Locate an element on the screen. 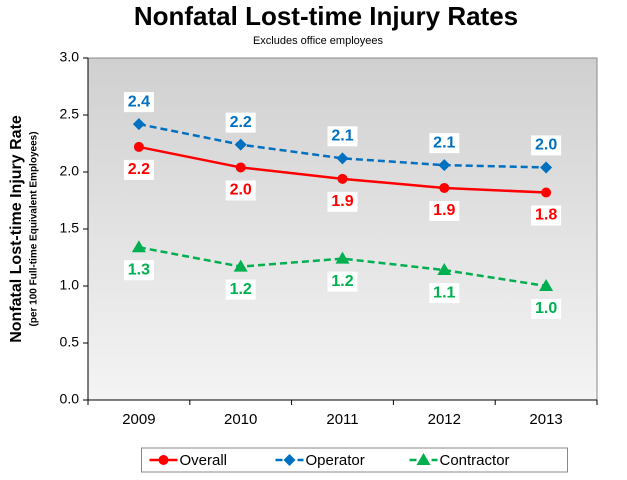  data-label: 1.1 is located at coordinates (444, 292).